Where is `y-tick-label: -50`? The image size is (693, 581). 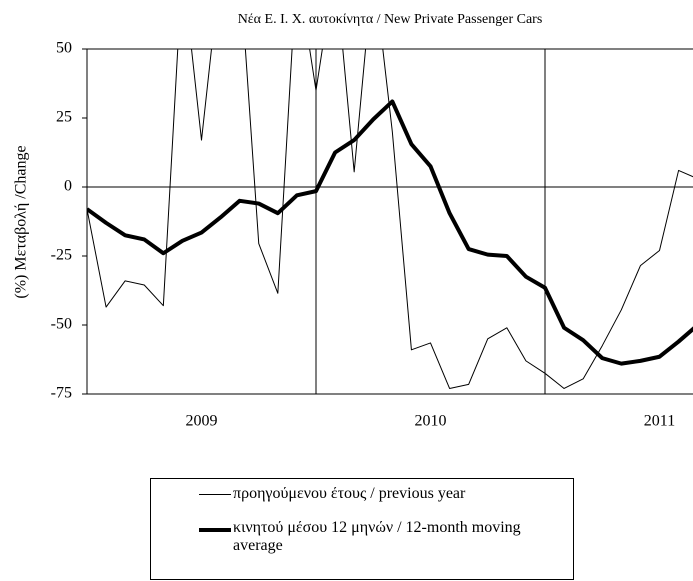 y-tick-label: -50 is located at coordinates (61, 324).